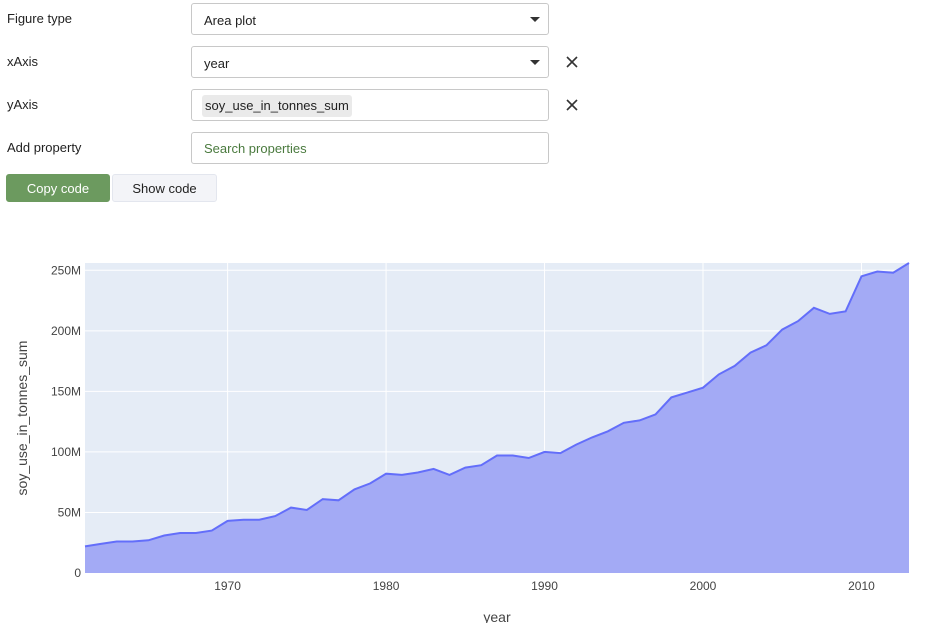  I want to click on x-axis-select: year, so click(370, 62).